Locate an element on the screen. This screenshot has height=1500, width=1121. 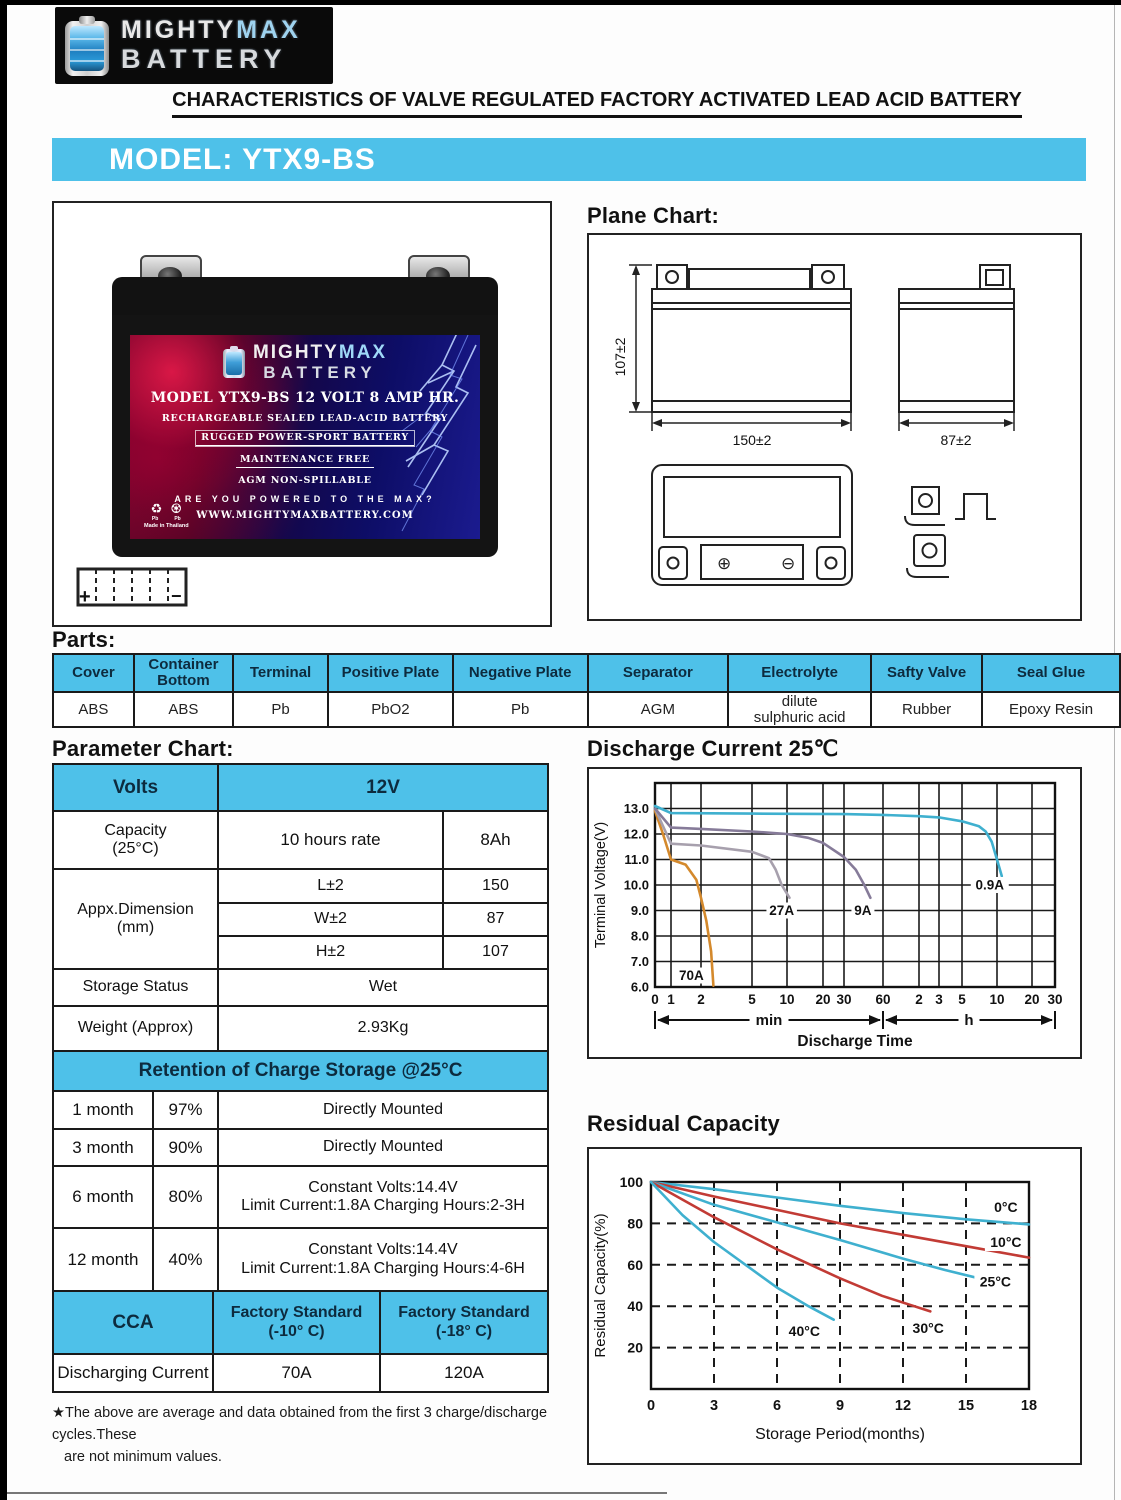
x-tick-label: 5 is located at coordinates (962, 999).